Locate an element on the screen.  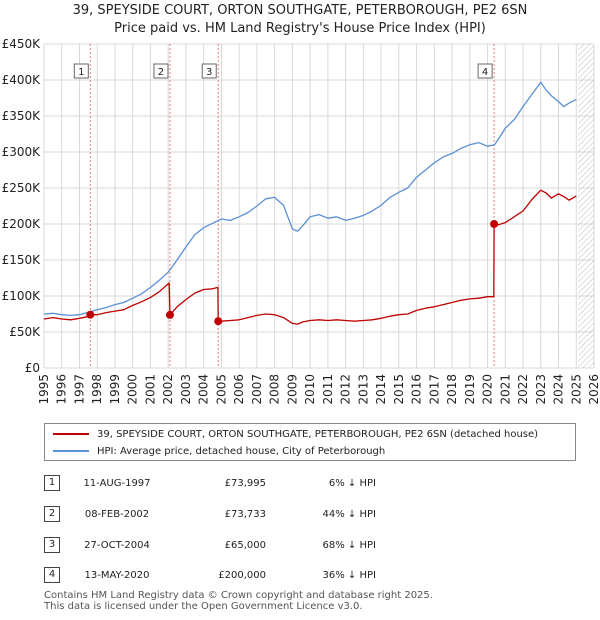
x-tick-label: 2026 is located at coordinates (593, 389).